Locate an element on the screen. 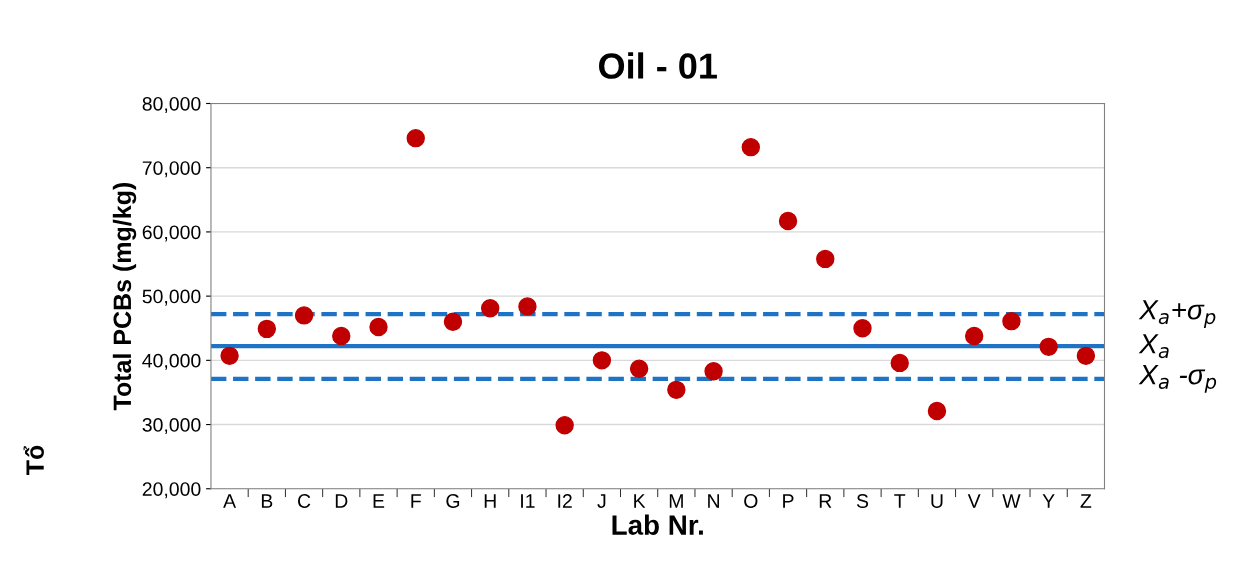  x-tick-label: E is located at coordinates (379, 501).